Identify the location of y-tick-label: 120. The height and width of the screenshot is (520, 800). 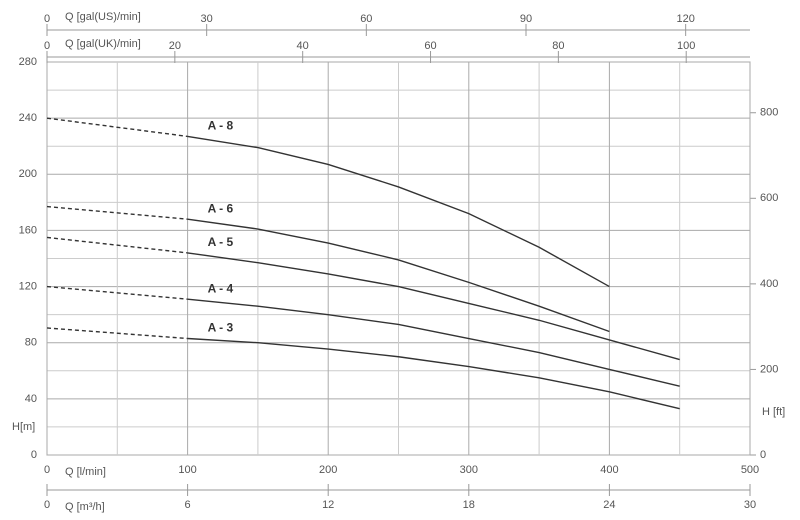
(28, 286).